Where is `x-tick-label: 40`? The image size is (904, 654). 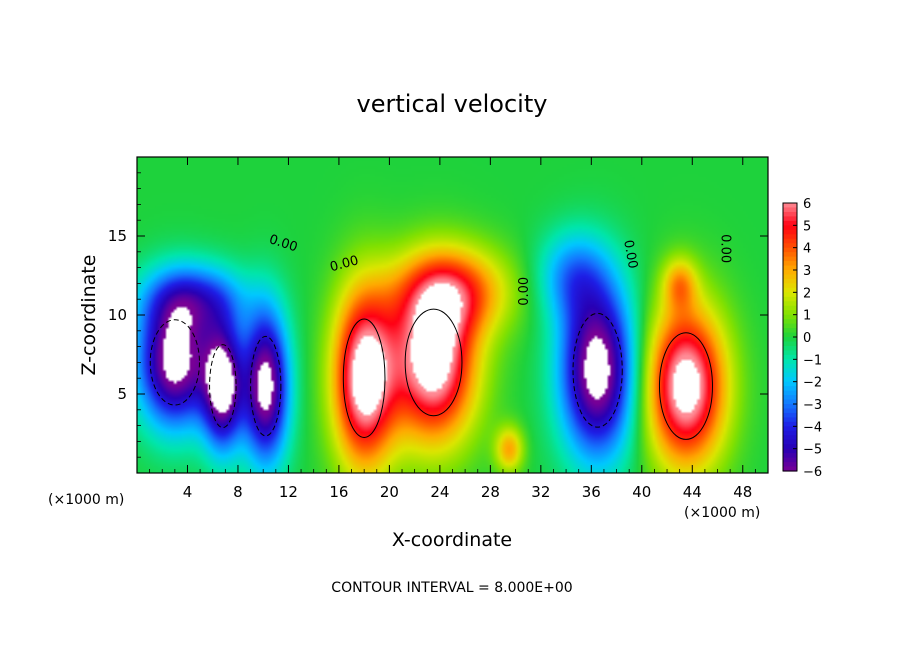
x-tick-label: 40 is located at coordinates (641, 492).